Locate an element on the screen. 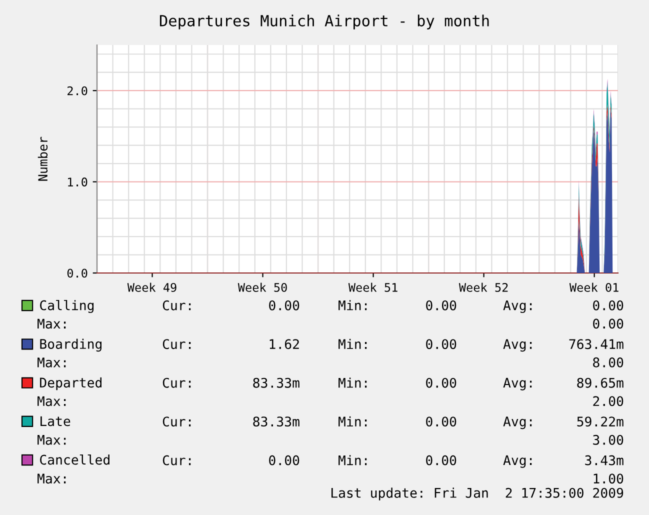 This screenshot has height=515, width=649. chart-title: Departures Munich Airport - by month is located at coordinates (324, 22).